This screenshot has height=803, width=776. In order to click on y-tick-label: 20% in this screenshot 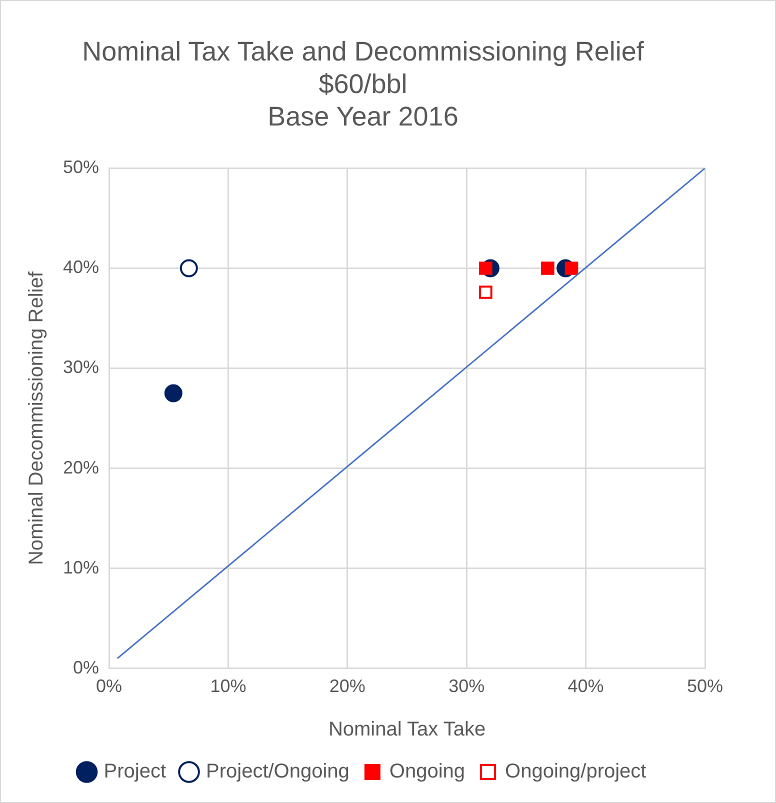, I will do `click(81, 467)`.